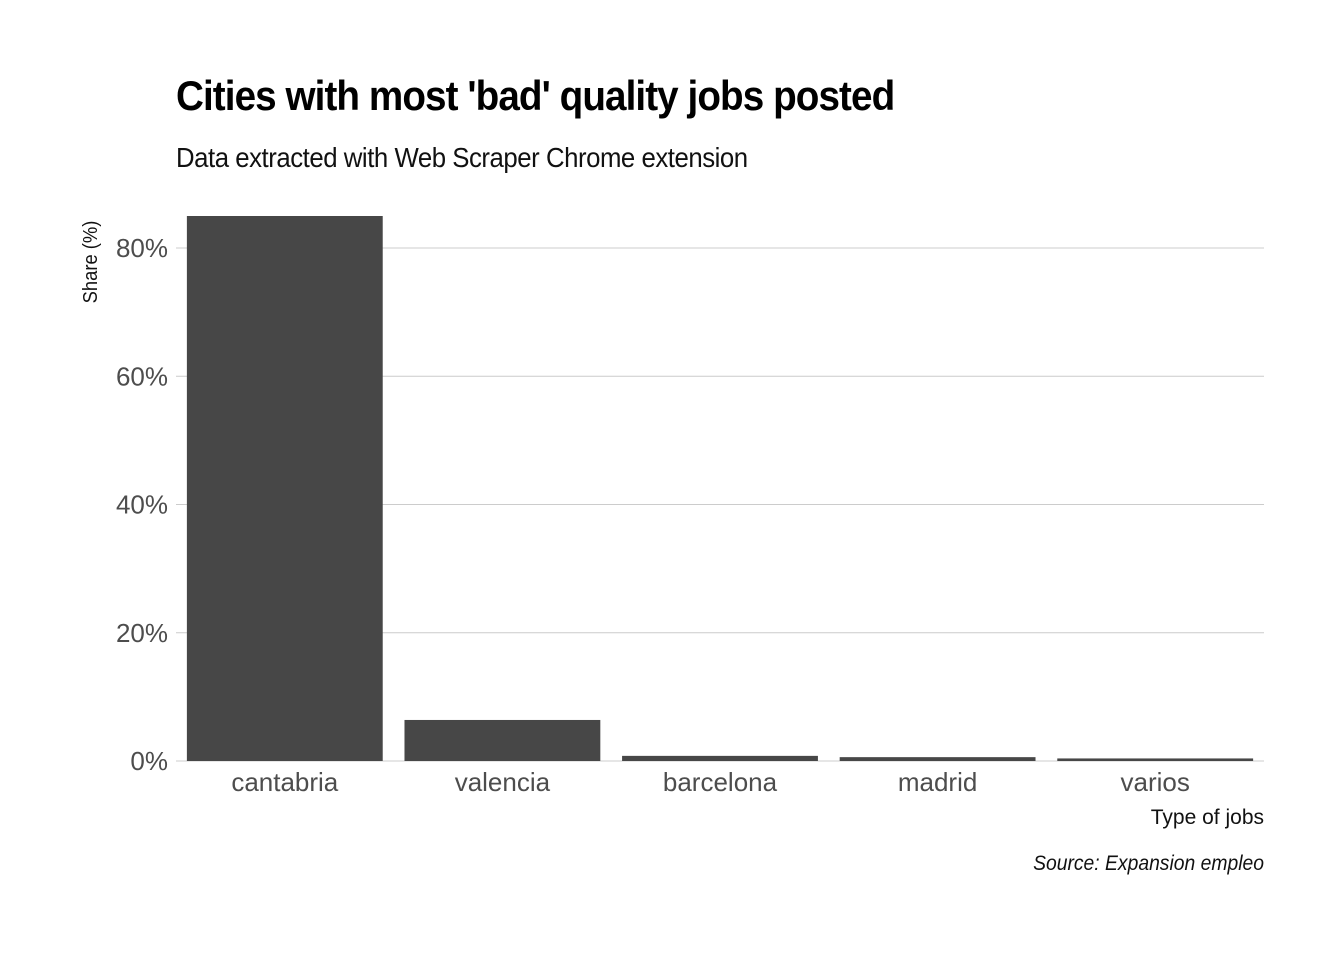 The image size is (1344, 960). Describe the element at coordinates (503, 782) in the screenshot. I see `x-tick-label: valencia` at that location.